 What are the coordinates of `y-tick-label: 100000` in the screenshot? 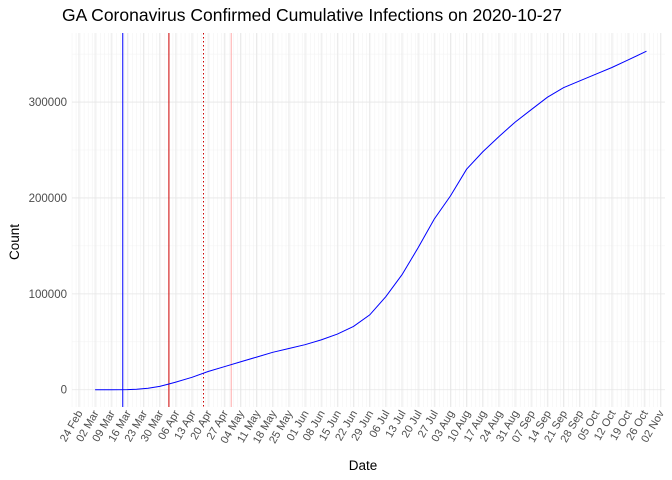 It's located at (48, 295).